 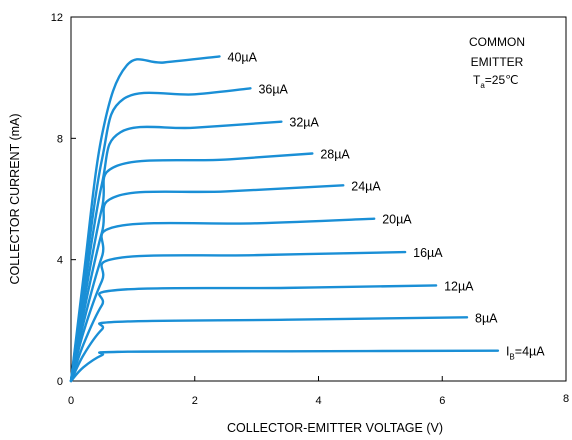 What do you see at coordinates (482, 85) in the screenshot?
I see `annotation-temp-subscript: a` at bounding box center [482, 85].